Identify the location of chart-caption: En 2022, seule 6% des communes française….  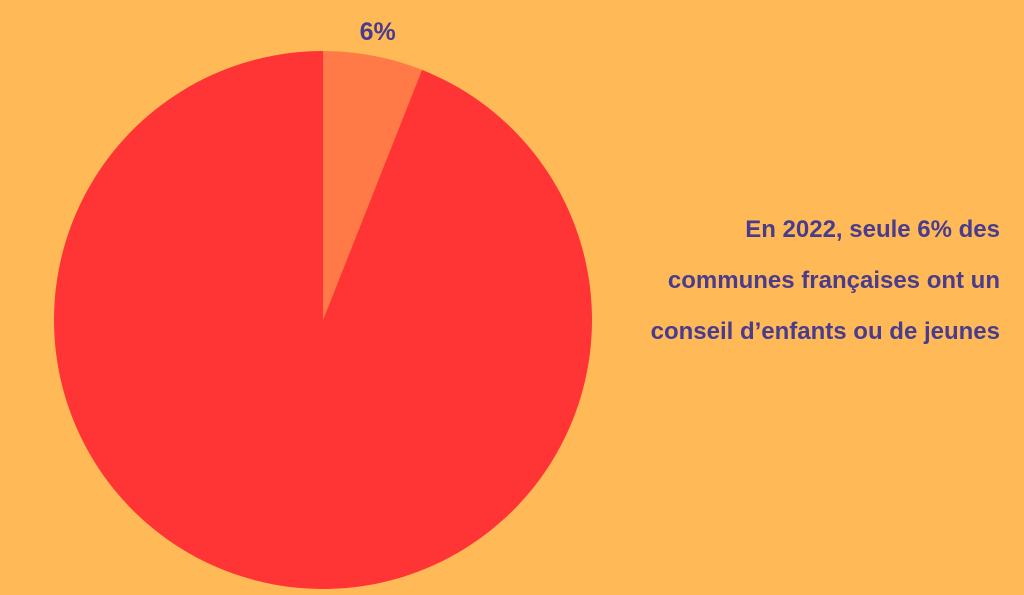
(790, 280).